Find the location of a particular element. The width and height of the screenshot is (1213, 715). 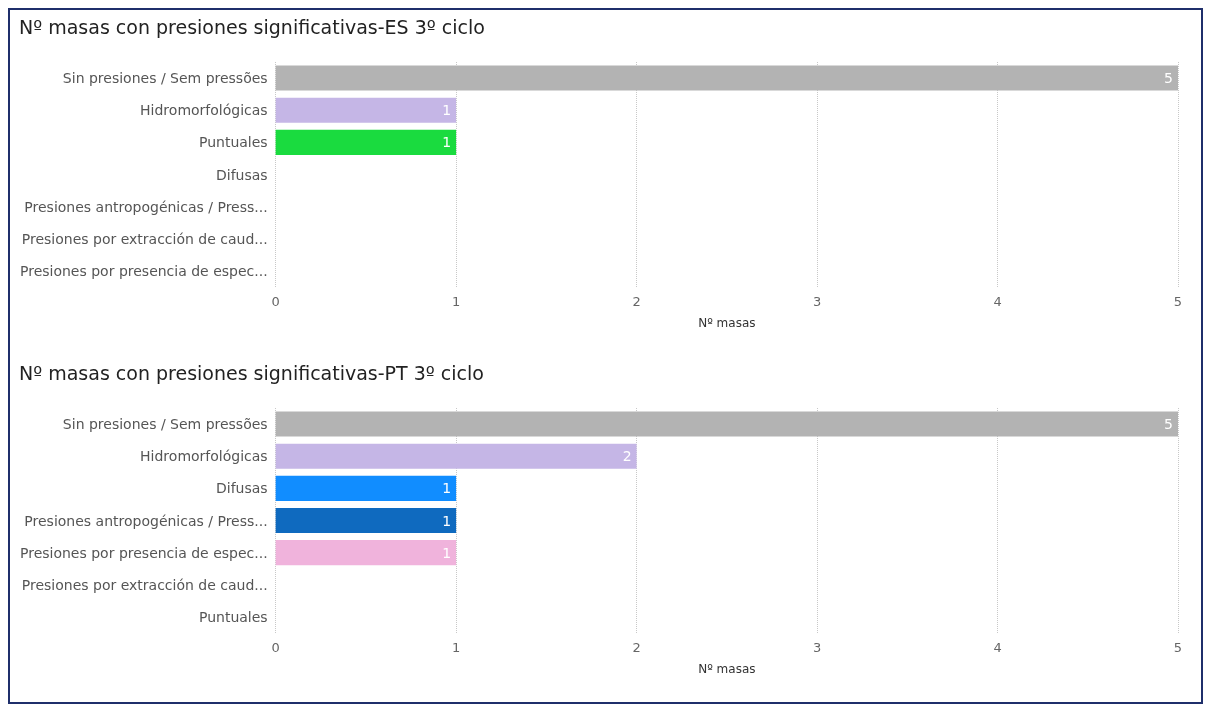

chart-title: Nº masas con presiones significativas-ES 3º ciclo is located at coordinates (252, 26).